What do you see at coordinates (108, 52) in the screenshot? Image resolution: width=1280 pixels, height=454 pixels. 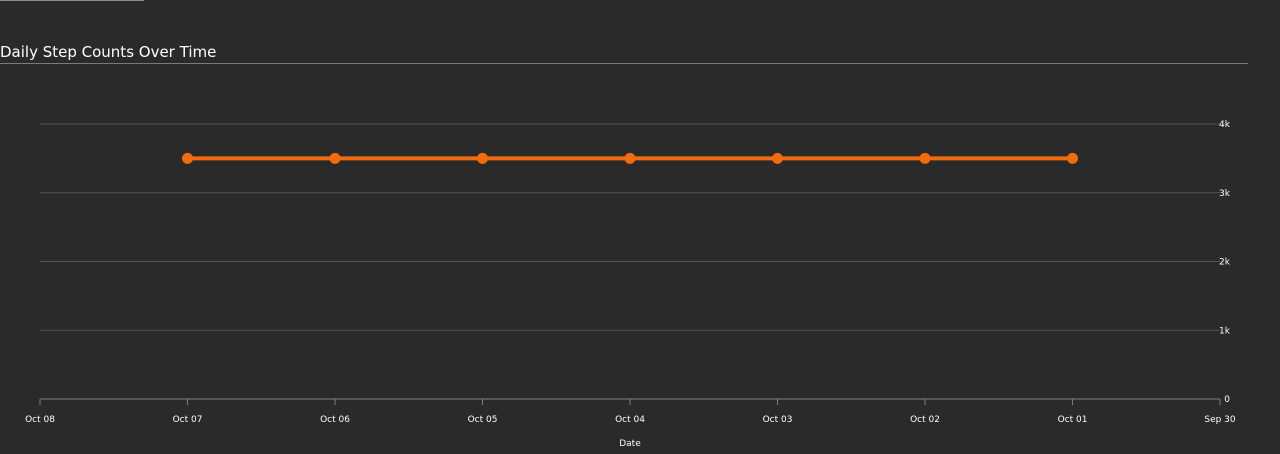 I see `chart-title: Daily Step Counts Over Time` at bounding box center [108, 52].